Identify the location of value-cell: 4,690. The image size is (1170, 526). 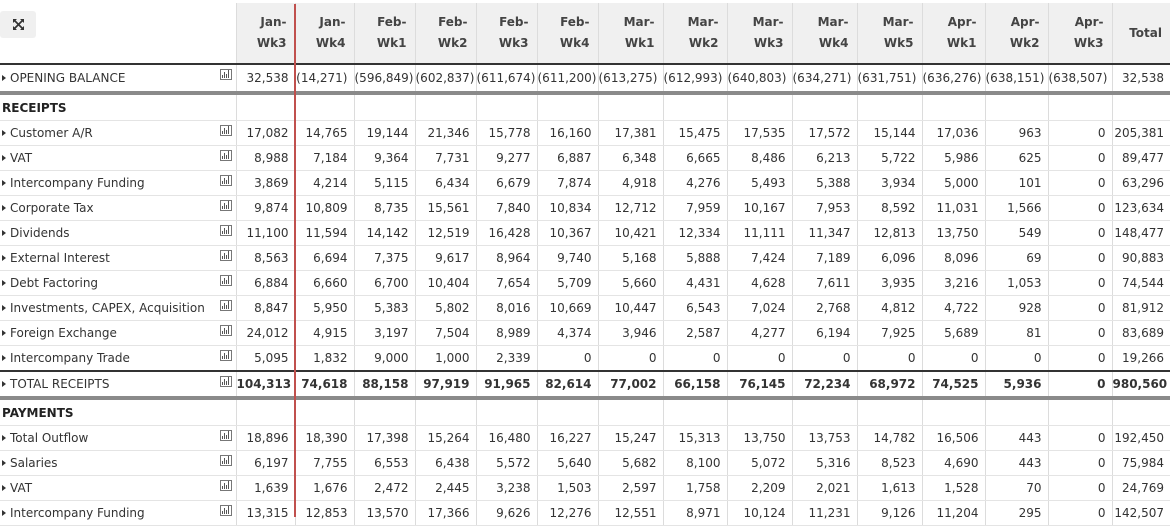
(953, 463).